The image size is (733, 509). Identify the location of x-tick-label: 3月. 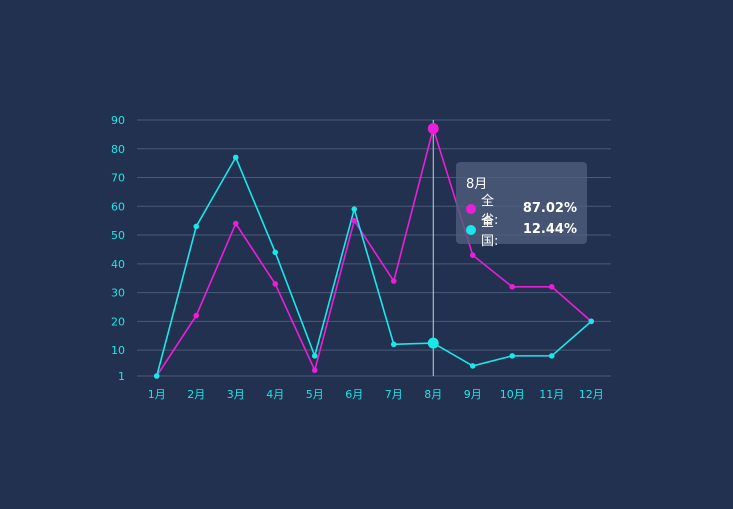
(236, 394).